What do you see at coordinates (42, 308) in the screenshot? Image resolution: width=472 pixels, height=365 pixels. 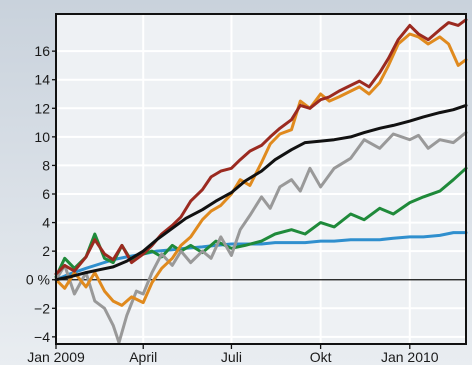 I see `y-tick-label: −2` at bounding box center [42, 308].